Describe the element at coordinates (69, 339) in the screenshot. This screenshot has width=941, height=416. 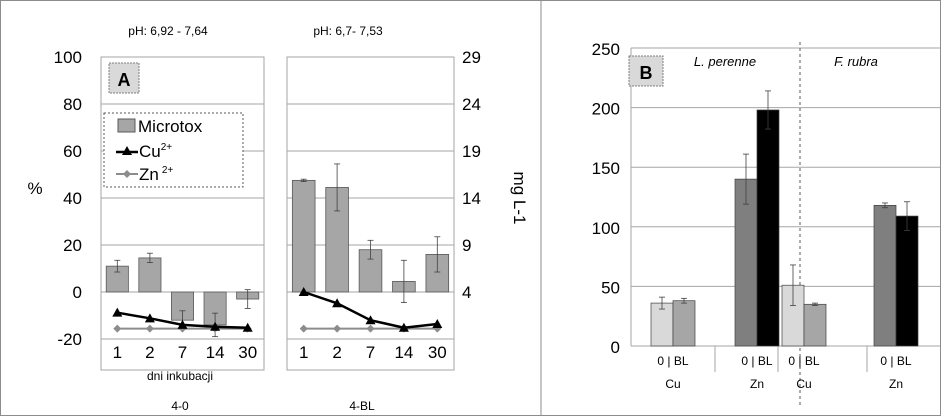
I see `y-tick-label-a: -20` at that location.